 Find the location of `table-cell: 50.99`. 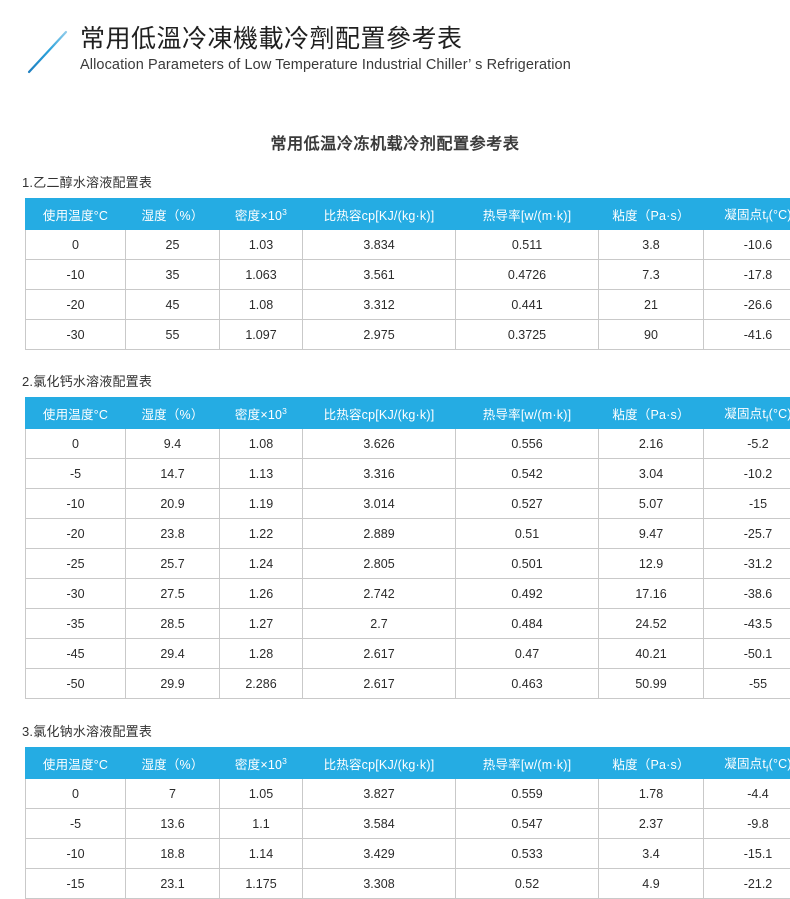

table-cell: 50.99 is located at coordinates (651, 684).